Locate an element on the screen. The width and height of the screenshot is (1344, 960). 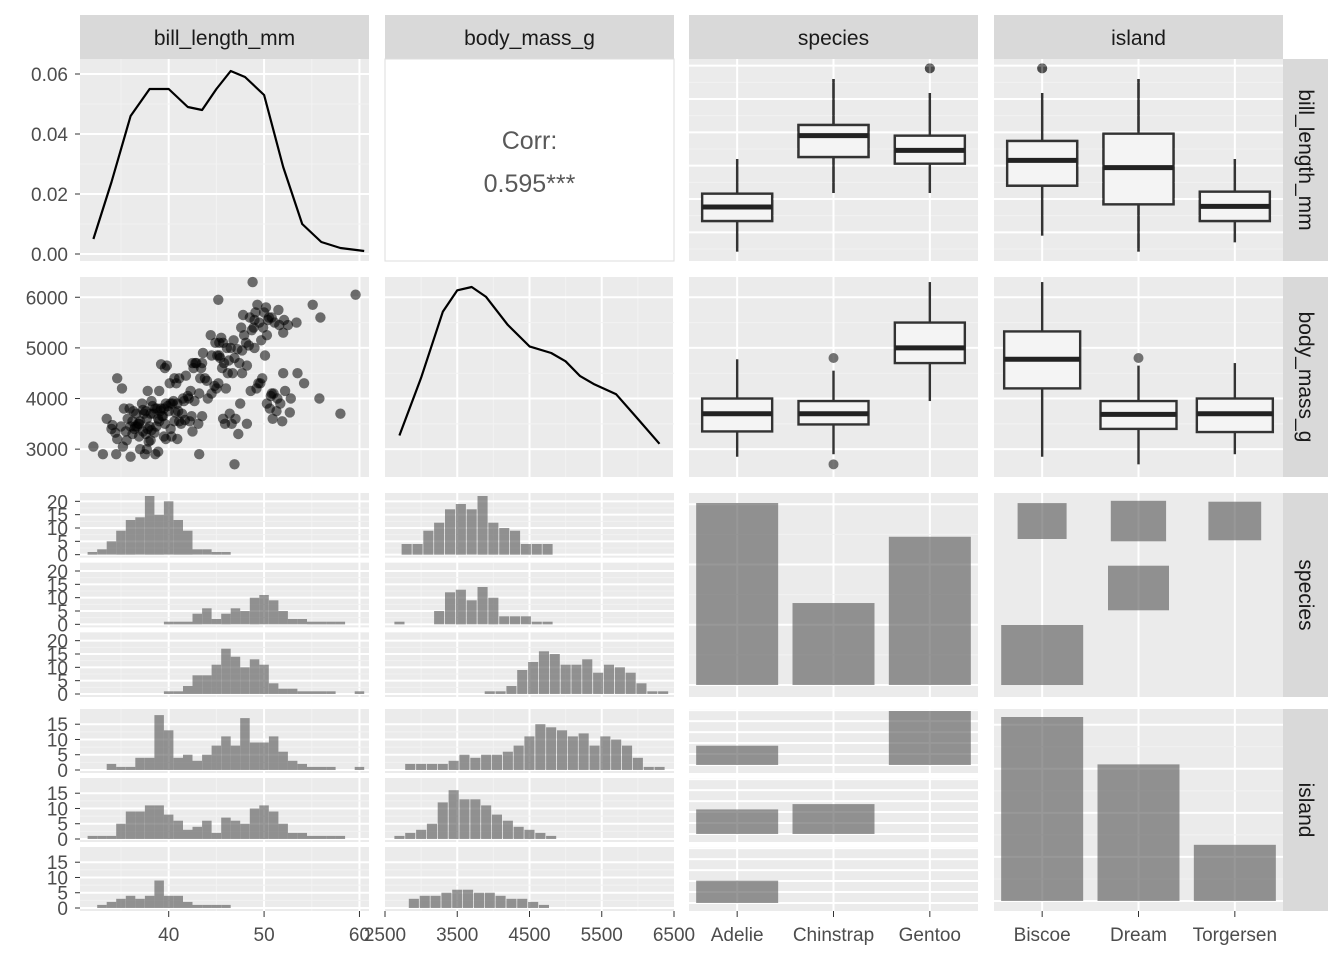
xtick-label-mass-5500: 5500 is located at coordinates (602, 935).